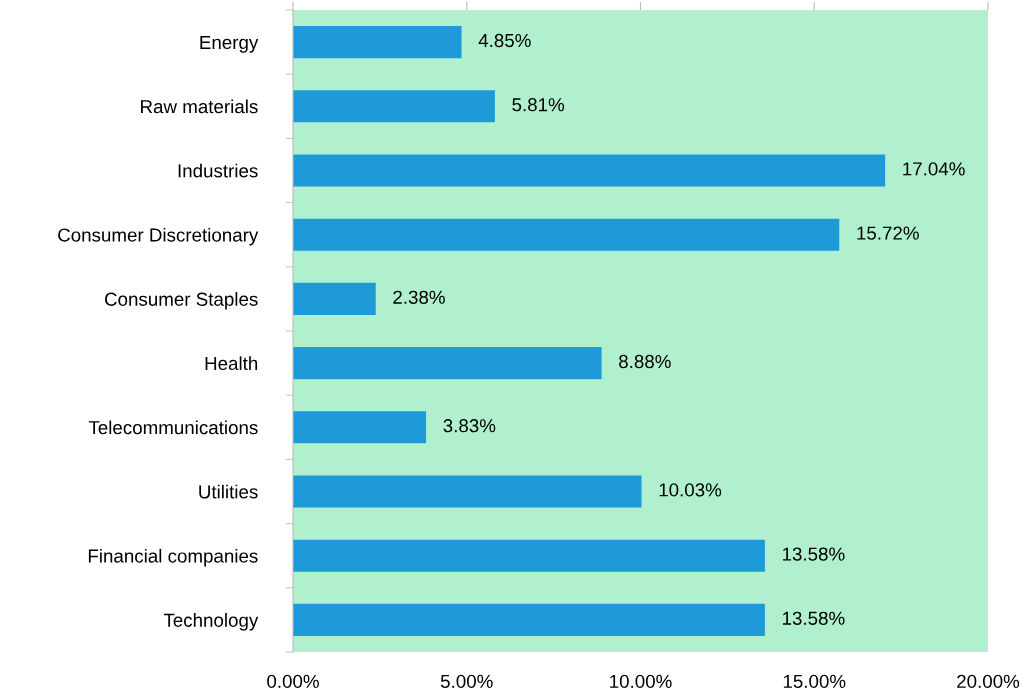 The height and width of the screenshot is (700, 1033). Describe the element at coordinates (173, 557) in the screenshot. I see `y-tick-label: Financial companies` at that location.